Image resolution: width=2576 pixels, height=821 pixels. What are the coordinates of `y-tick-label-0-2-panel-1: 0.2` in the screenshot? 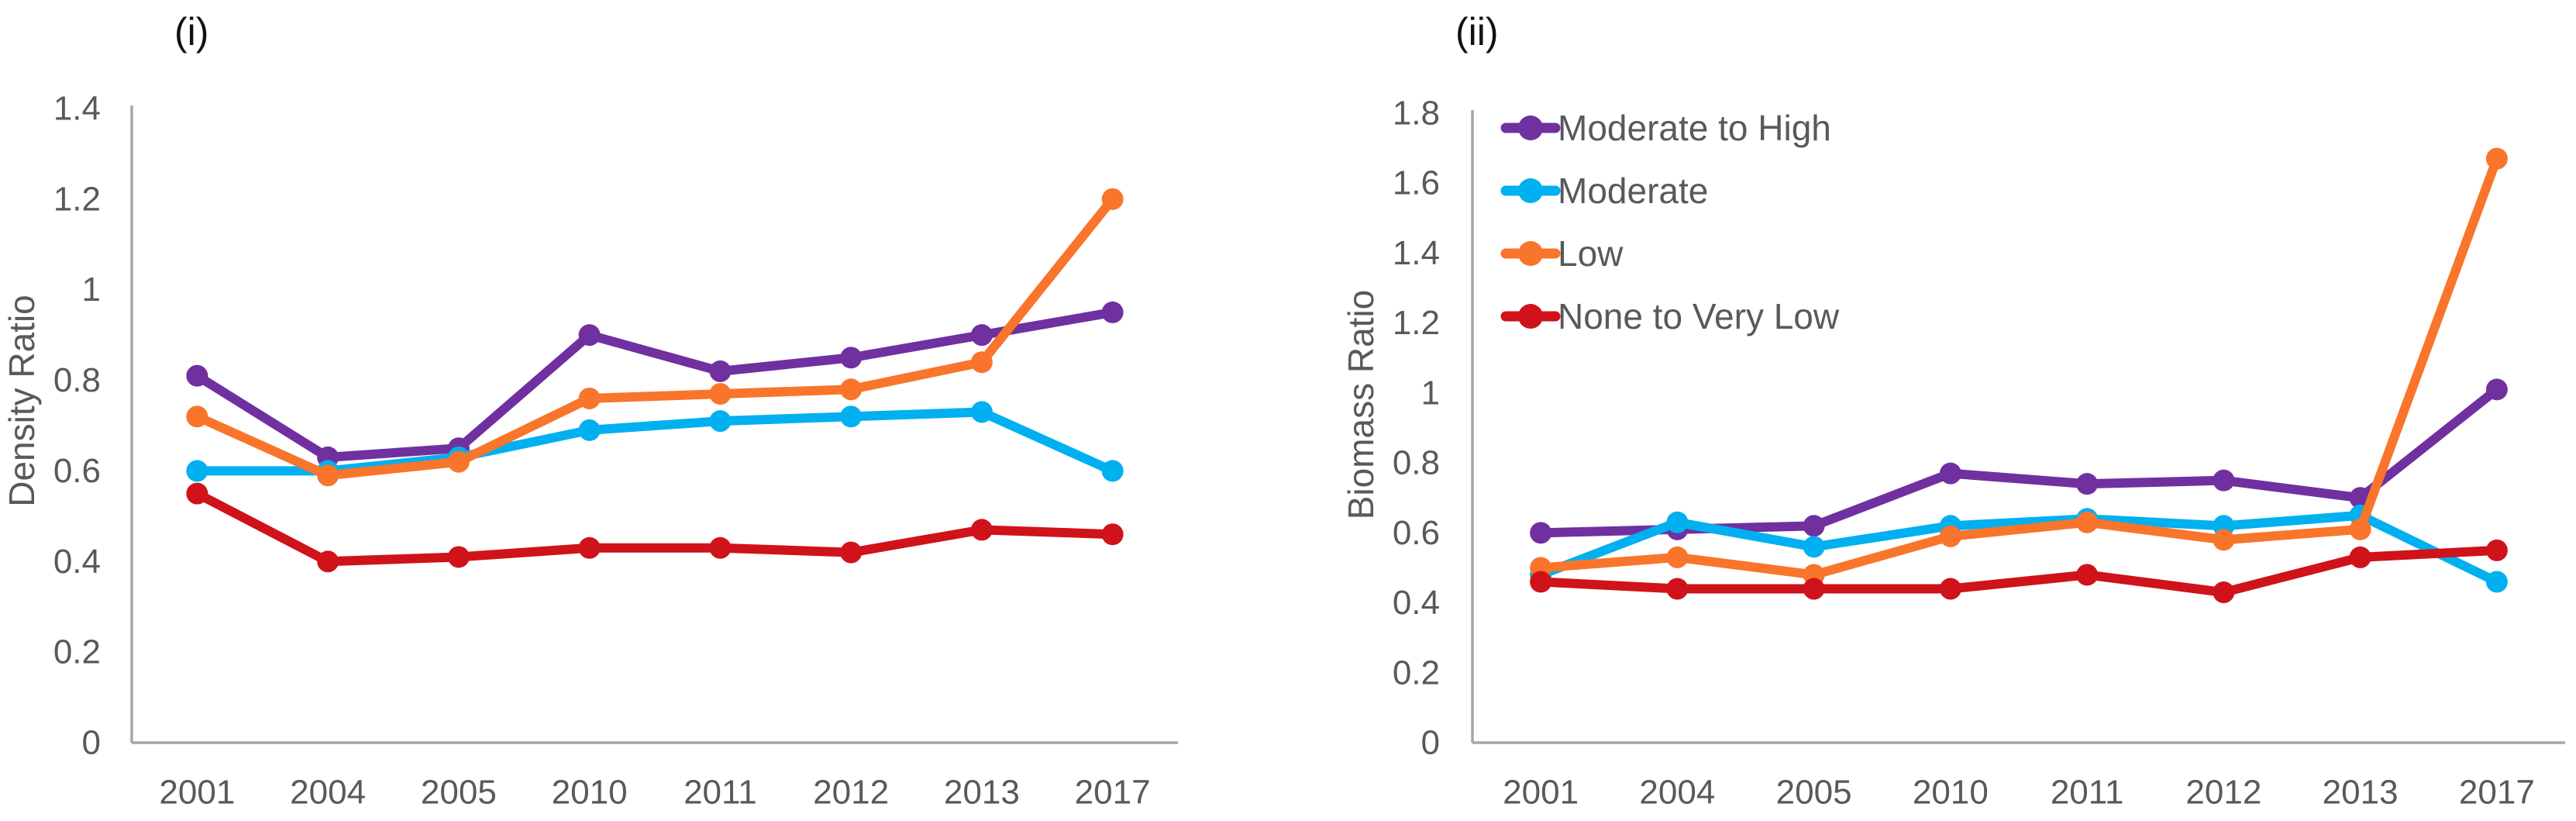 It's located at (77, 652).